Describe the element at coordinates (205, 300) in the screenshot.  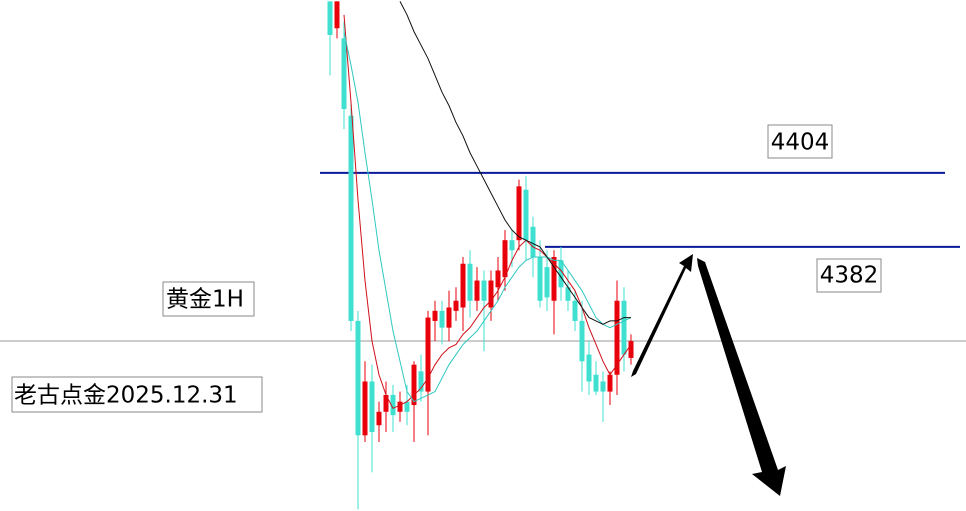
I see `annotation: 黄金1H` at that location.